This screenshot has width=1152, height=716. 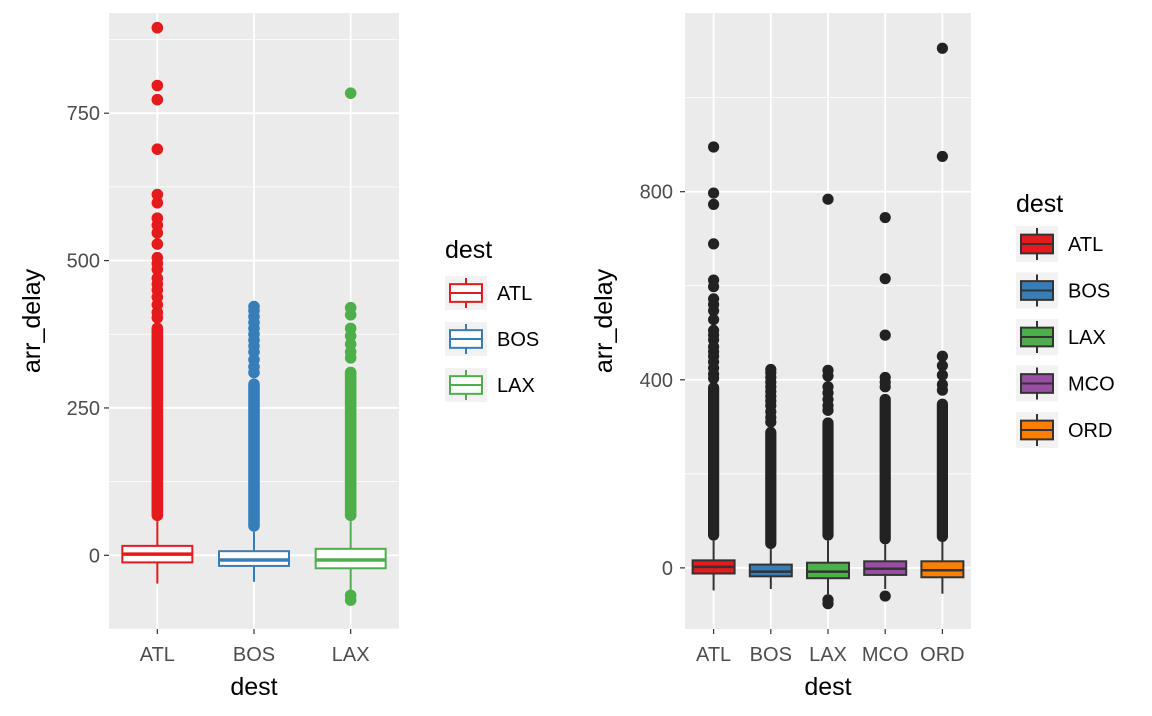 What do you see at coordinates (942, 655) in the screenshot?
I see `x-tick-label: ORD` at bounding box center [942, 655].